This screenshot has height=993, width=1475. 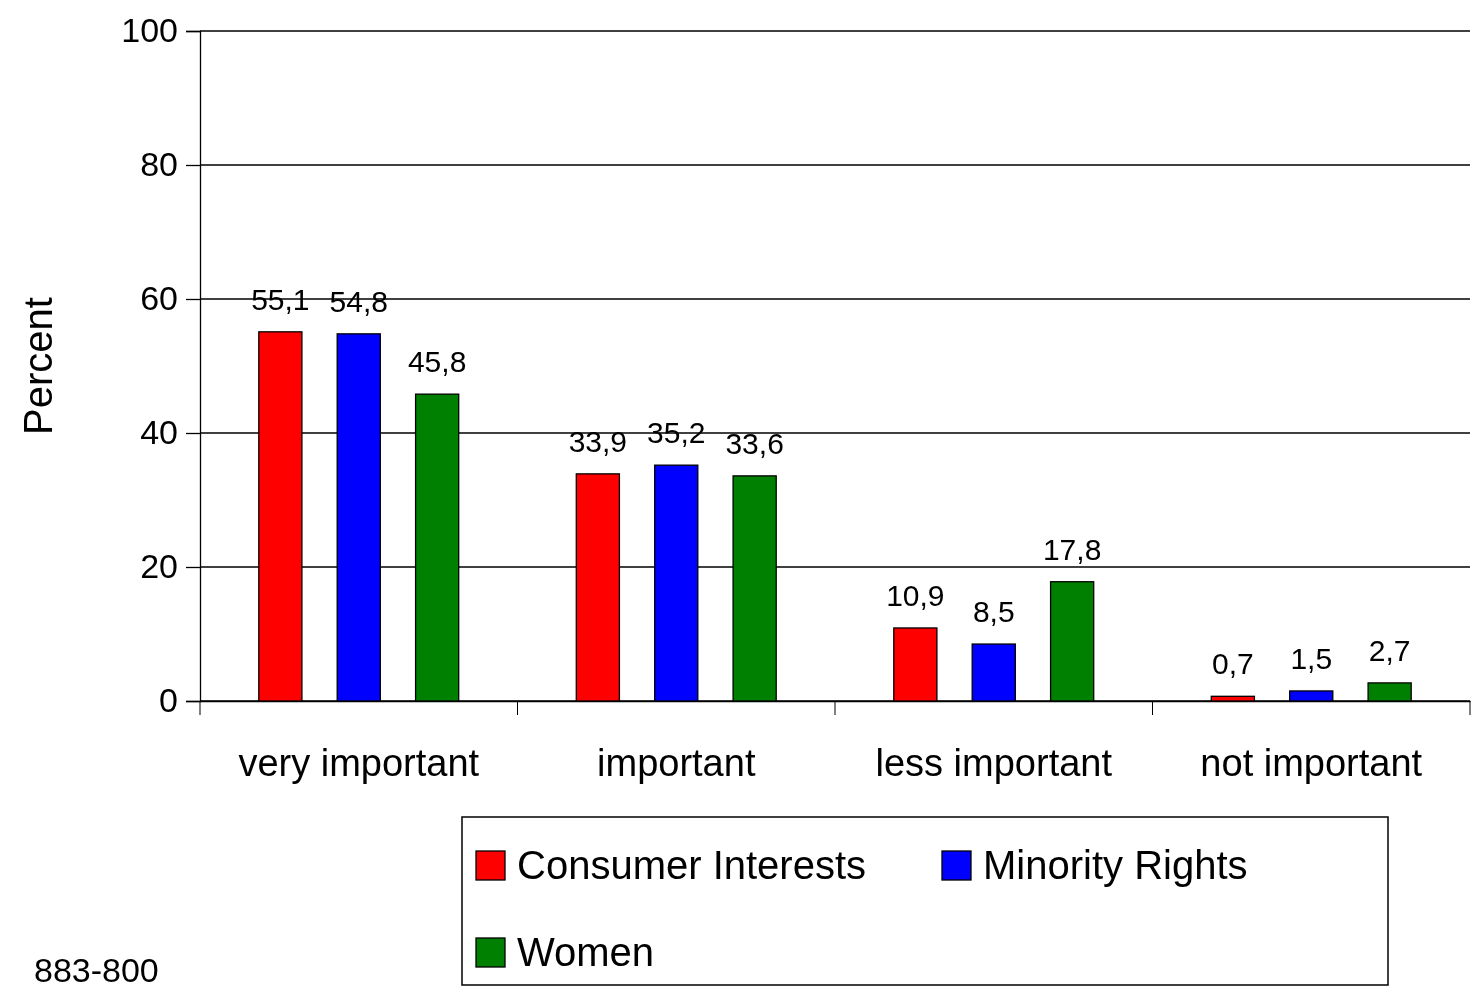 What do you see at coordinates (359, 762) in the screenshot?
I see `x-tick-label: very important` at bounding box center [359, 762].